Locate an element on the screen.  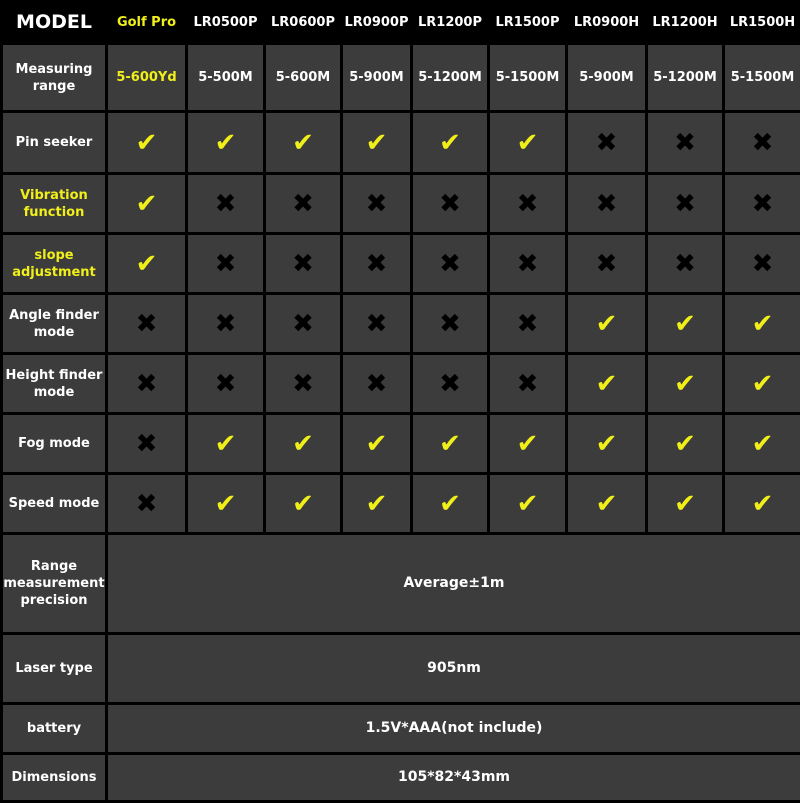
model-name-lr0600p: LR0600P is located at coordinates (303, 23).